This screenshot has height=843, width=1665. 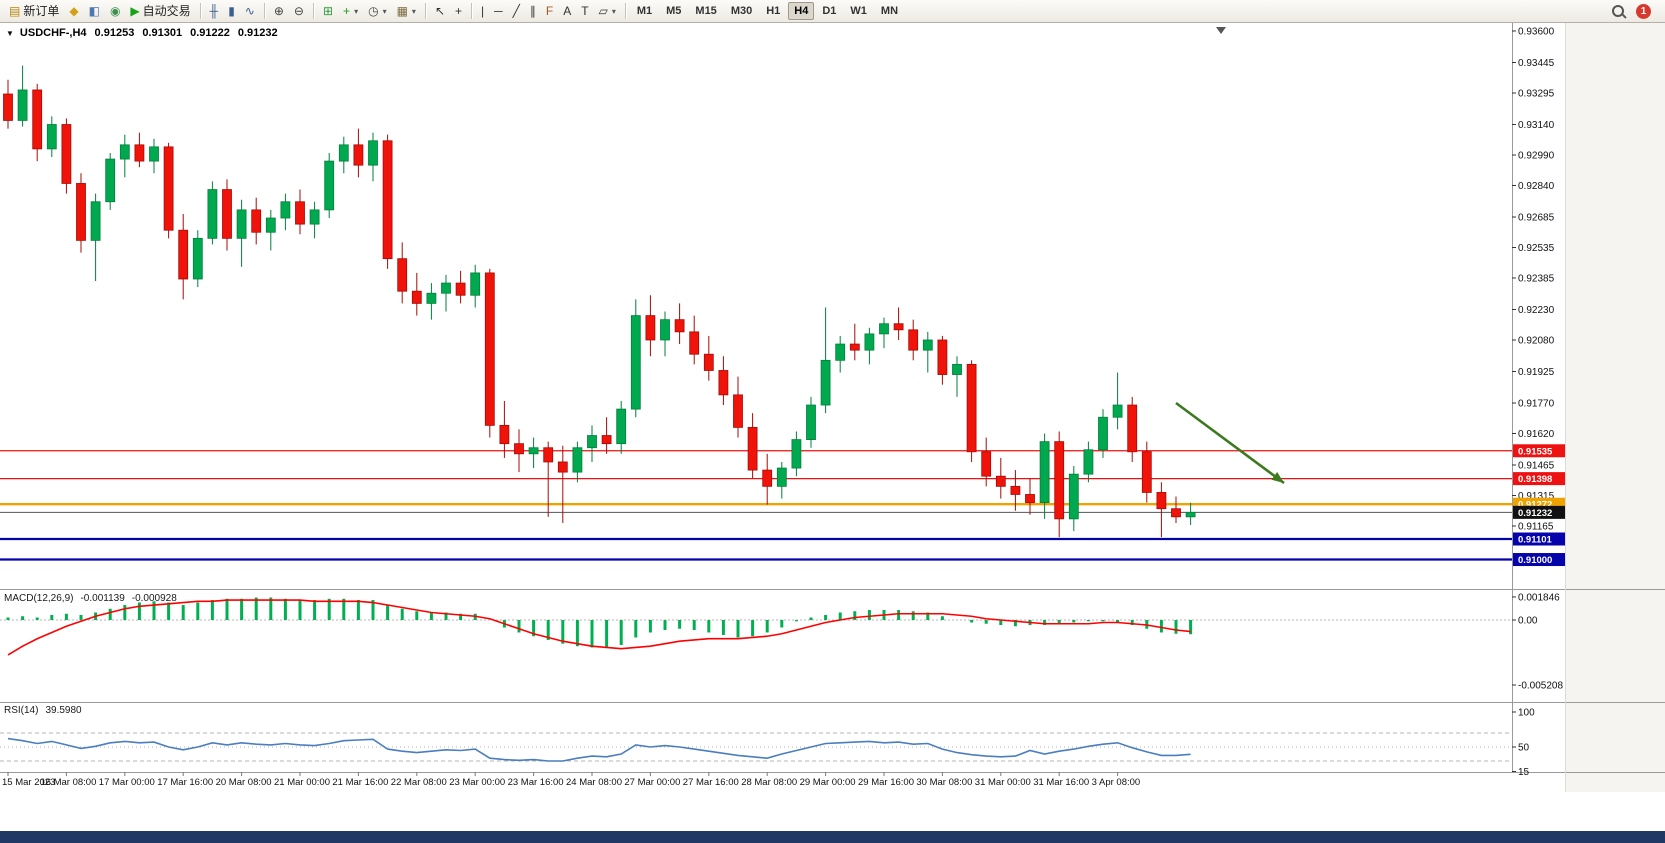 I want to click on svg-text: 0.92080, so click(x=1536, y=340).